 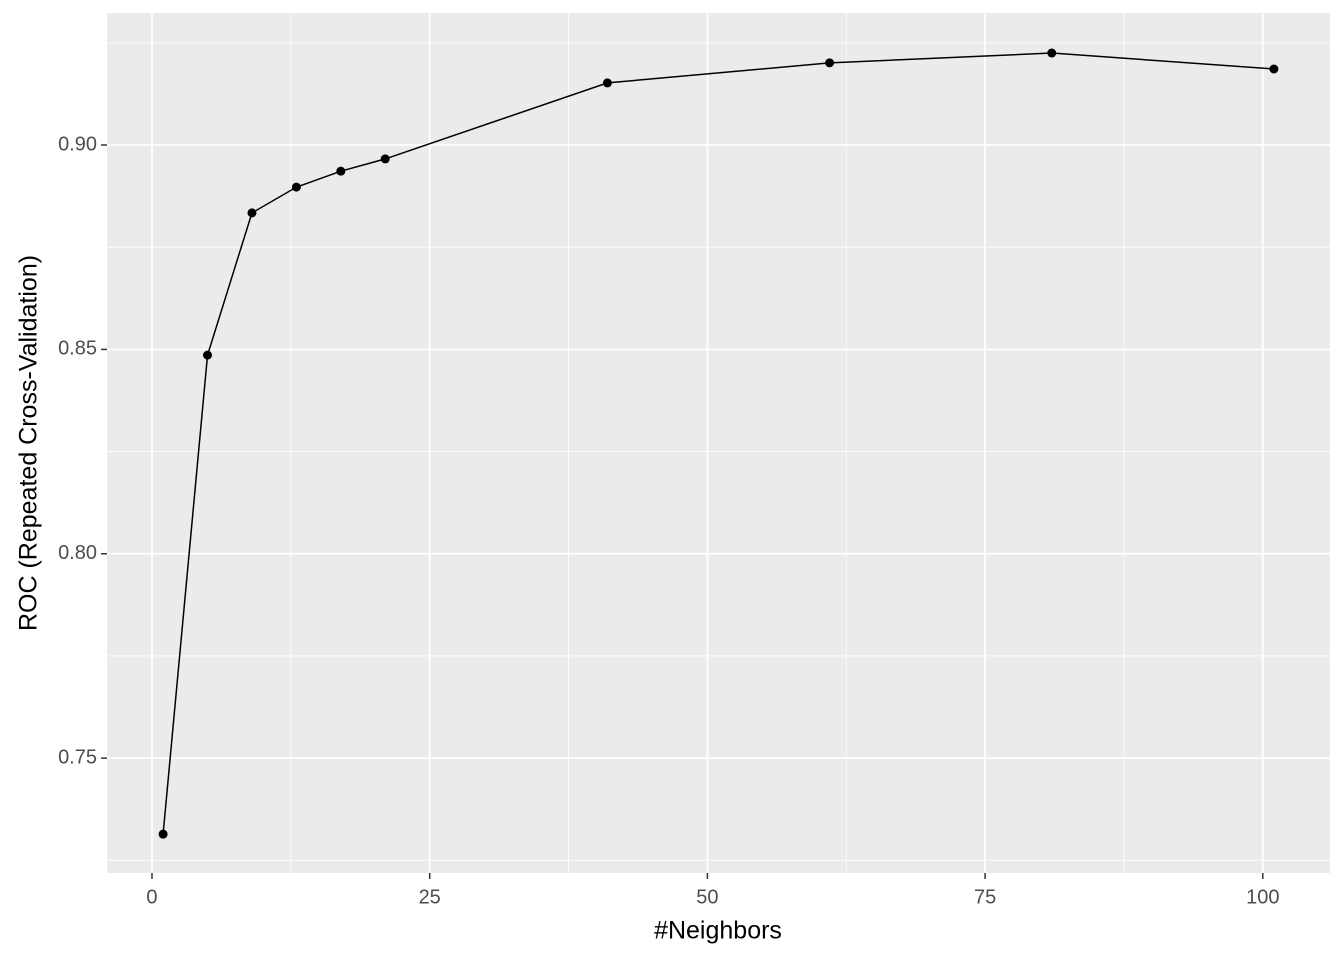 What do you see at coordinates (1262, 897) in the screenshot?
I see `x-tick-label: 100` at bounding box center [1262, 897].